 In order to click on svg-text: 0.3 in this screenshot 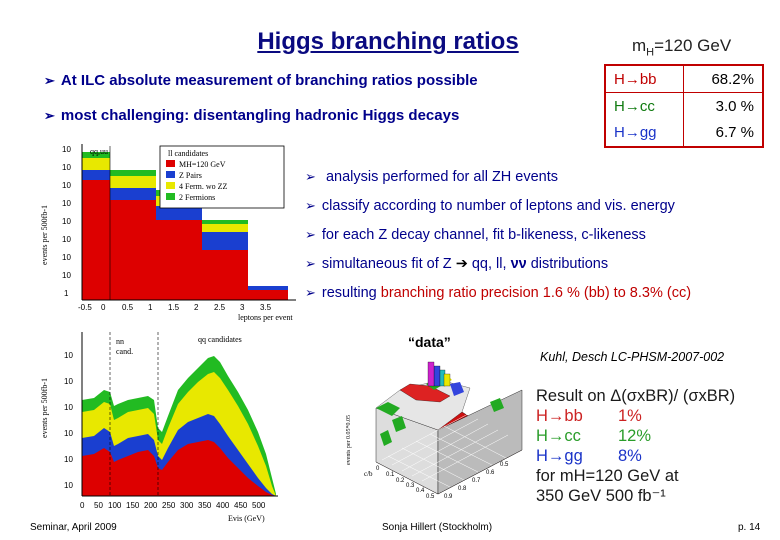, I will do `click(410, 486)`.